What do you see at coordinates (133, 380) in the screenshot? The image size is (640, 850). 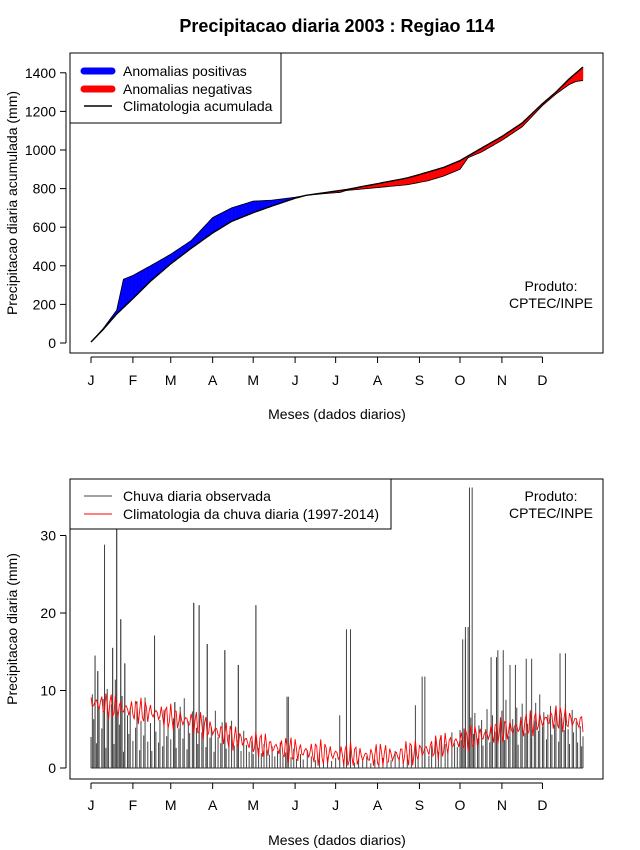 I see `x-tick-label: F` at bounding box center [133, 380].